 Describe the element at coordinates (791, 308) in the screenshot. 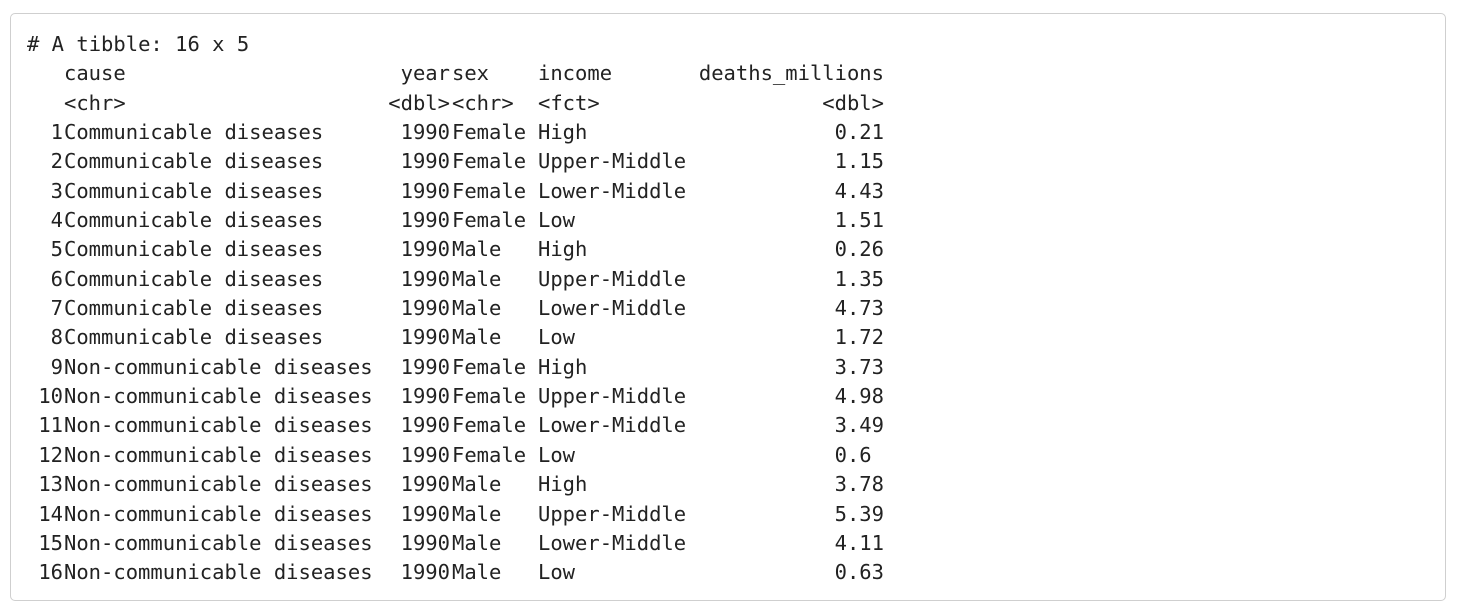

I see `cell-deaths-millions: 4.73` at that location.